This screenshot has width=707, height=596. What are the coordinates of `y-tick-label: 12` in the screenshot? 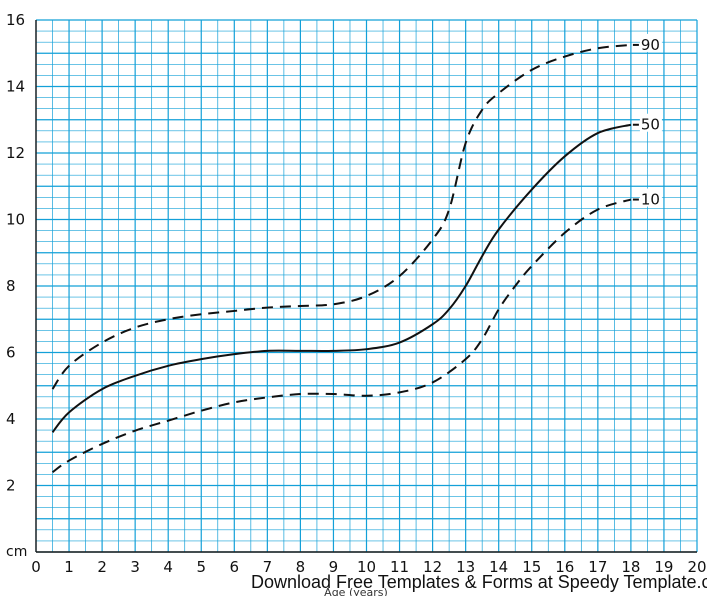 It's located at (15, 153).